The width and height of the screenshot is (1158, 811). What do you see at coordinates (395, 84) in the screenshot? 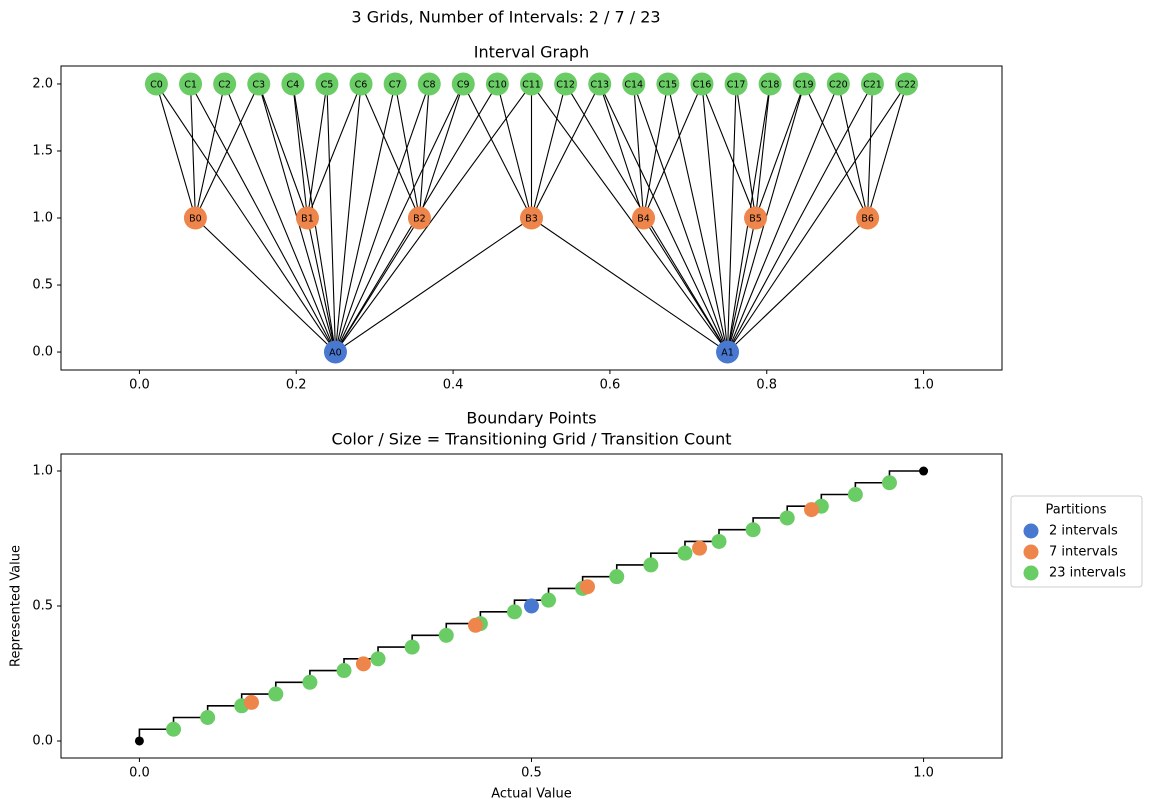
I see `node-label: C7` at bounding box center [395, 84].